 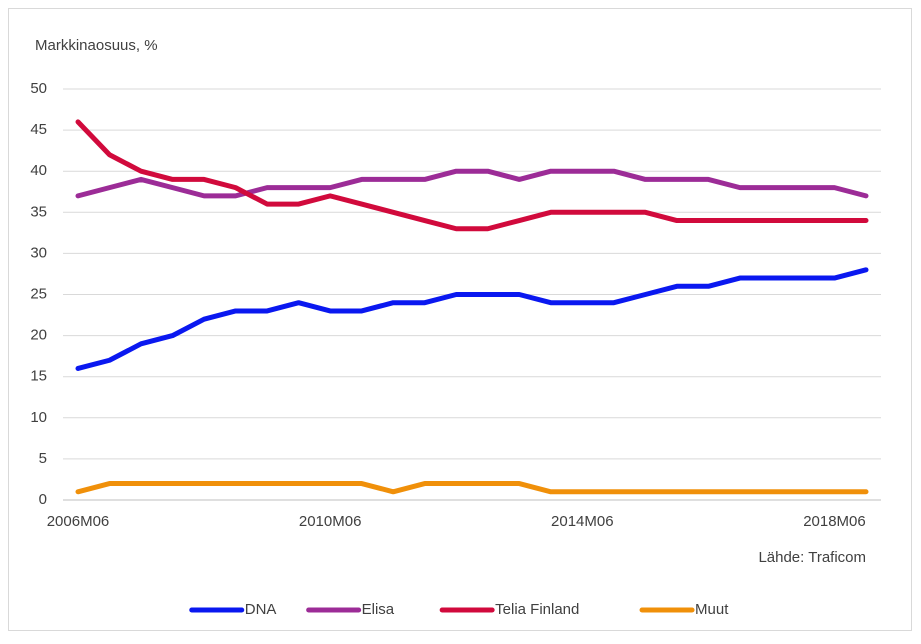 I want to click on y-tick-label: 25, so click(x=38, y=293).